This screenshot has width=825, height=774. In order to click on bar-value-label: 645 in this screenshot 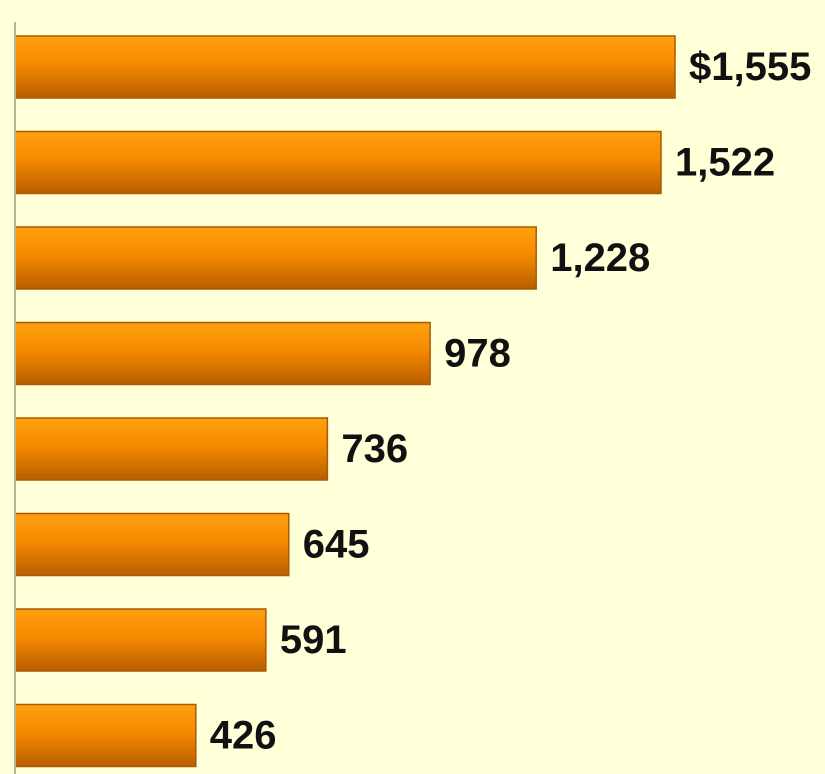, I will do `click(336, 545)`.